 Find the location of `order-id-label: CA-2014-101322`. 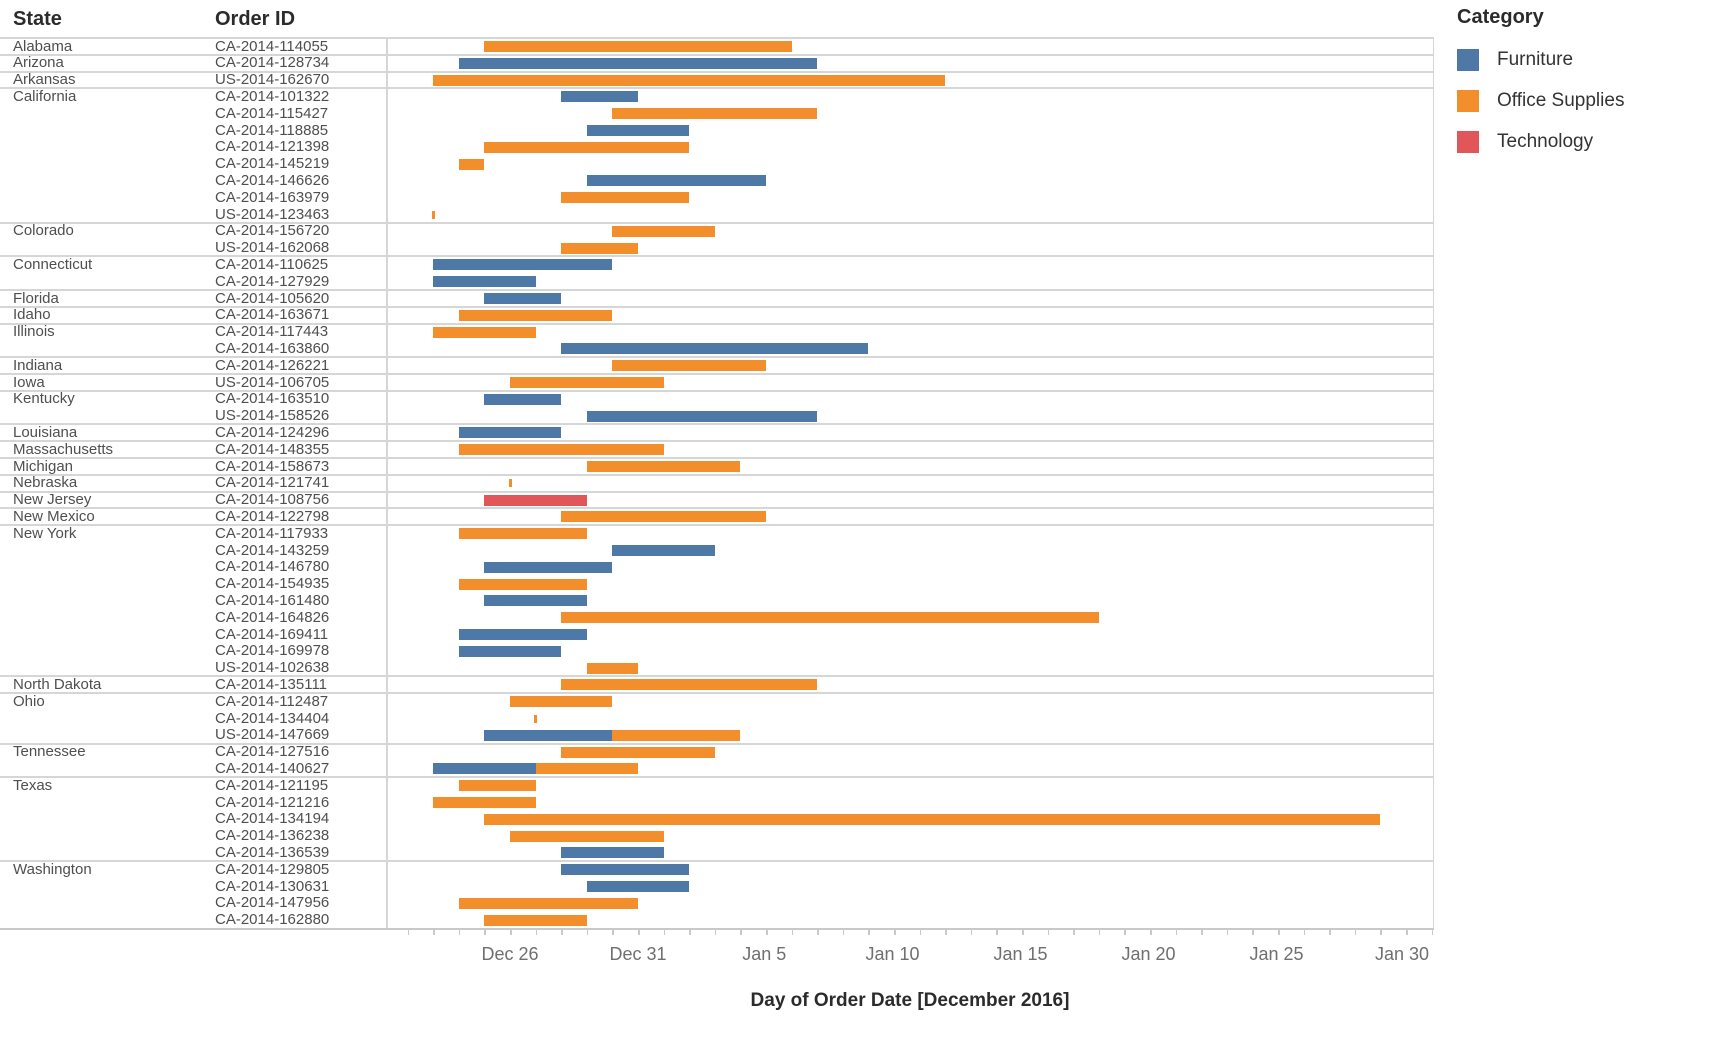

order-id-label: CA-2014-101322 is located at coordinates (272, 96).